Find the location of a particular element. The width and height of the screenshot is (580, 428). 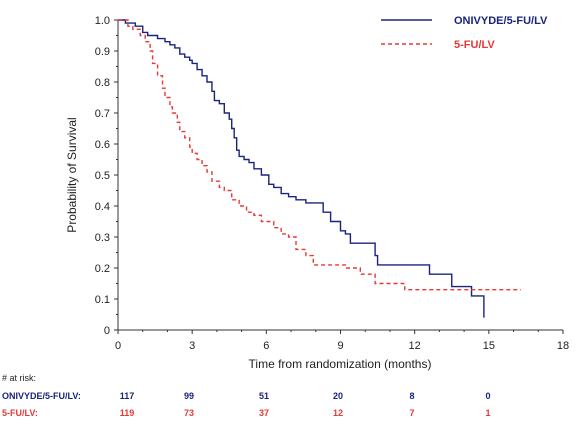

y-tick-label: 0.7 is located at coordinates (102, 114).